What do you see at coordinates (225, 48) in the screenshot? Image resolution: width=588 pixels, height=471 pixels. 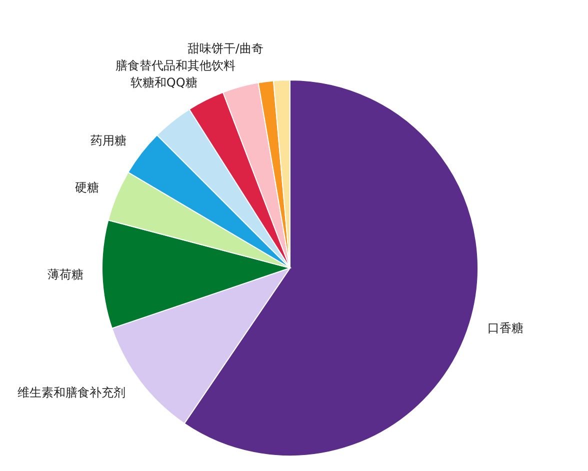 I see `slice-label: 甜味饼干/曲奇` at bounding box center [225, 48].